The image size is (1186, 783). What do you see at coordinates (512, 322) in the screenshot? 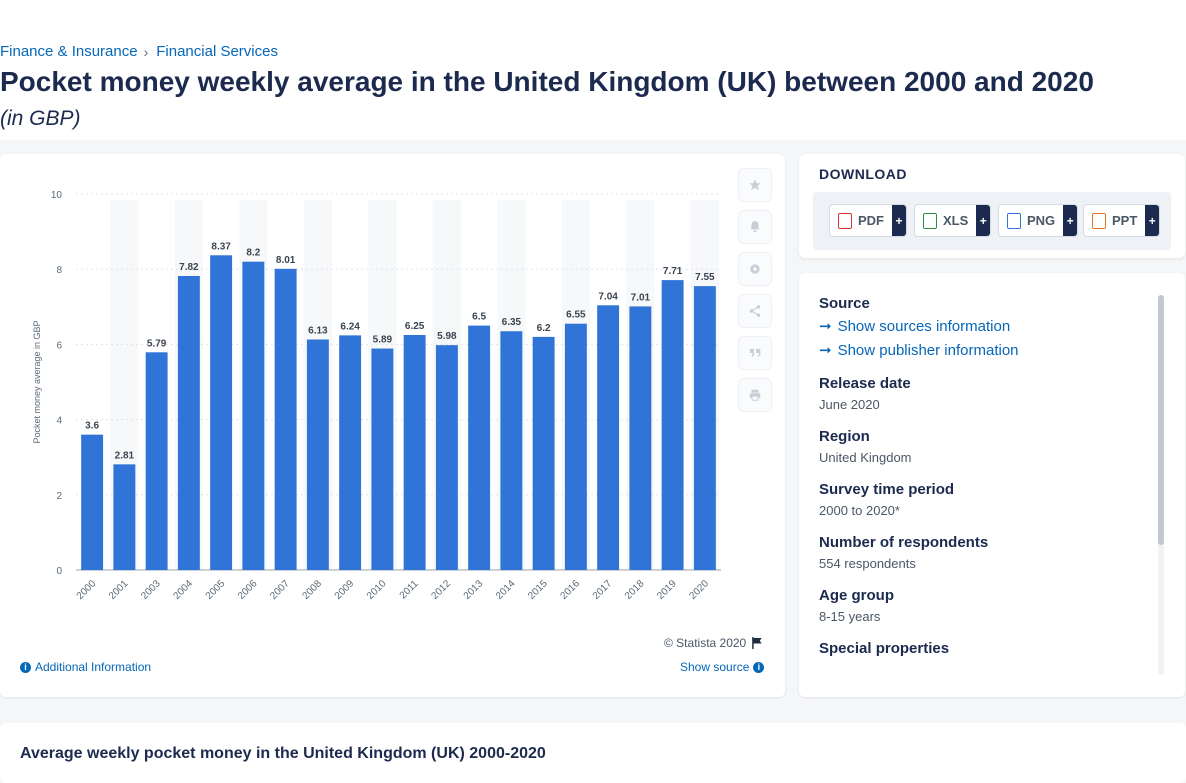
I see `data-label: 6.35` at bounding box center [512, 322].